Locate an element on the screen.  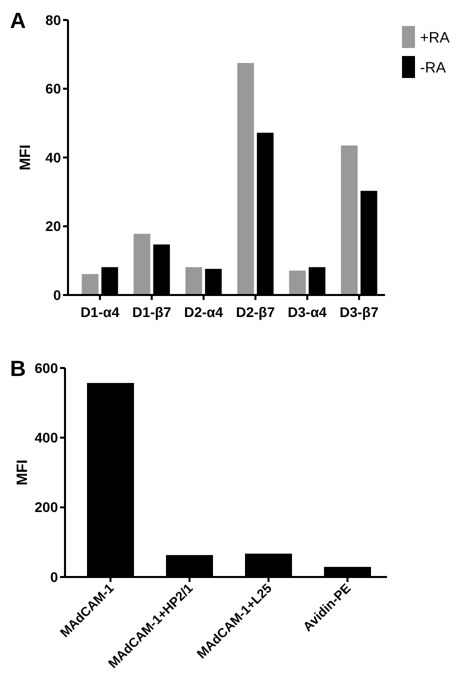
x-tick-label: D1-β7 is located at coordinates (152, 312).